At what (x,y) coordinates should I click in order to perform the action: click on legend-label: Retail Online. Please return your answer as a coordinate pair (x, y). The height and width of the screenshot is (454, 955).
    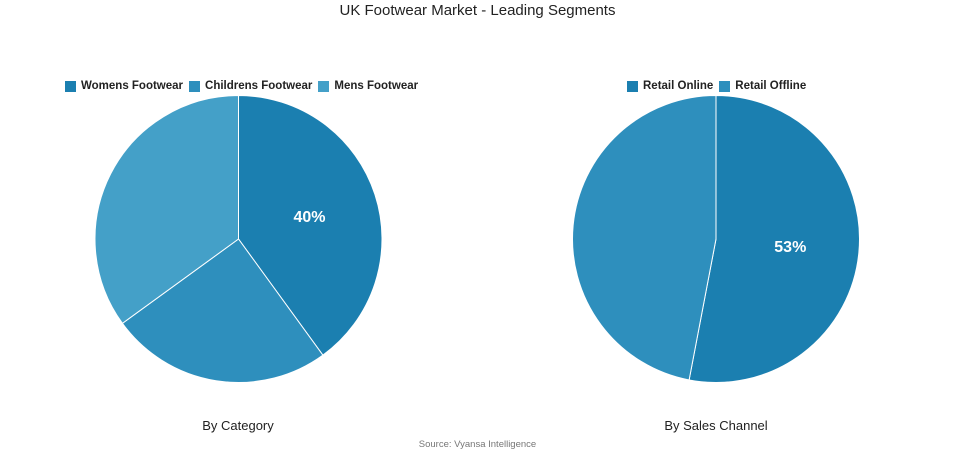
    Looking at the image, I should click on (678, 86).